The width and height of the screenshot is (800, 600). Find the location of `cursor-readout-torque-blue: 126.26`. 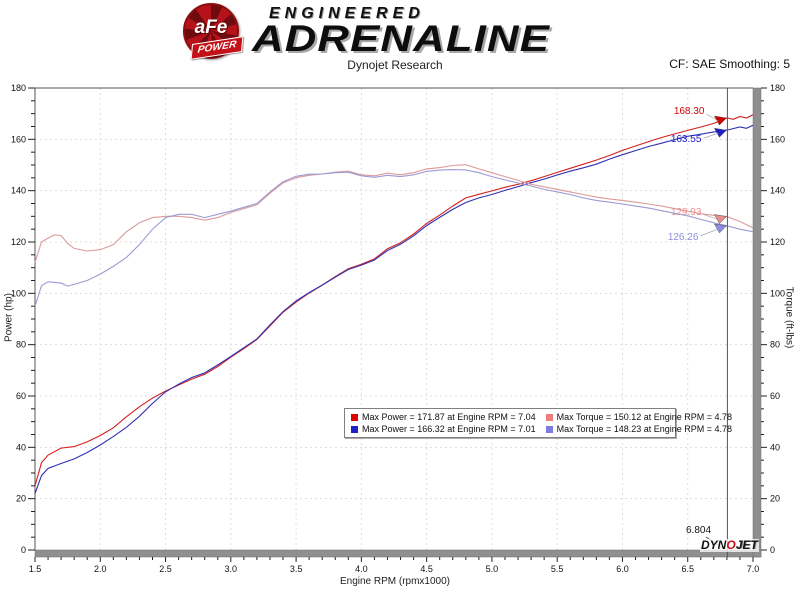

cursor-readout-torque-blue: 126.26 is located at coordinates (683, 237).